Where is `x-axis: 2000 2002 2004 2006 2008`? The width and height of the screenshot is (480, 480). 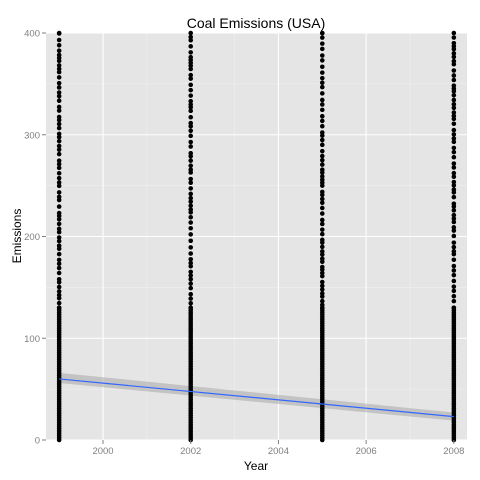 x-axis: 2000 2002 2004 2006 2008 is located at coordinates (278, 448).